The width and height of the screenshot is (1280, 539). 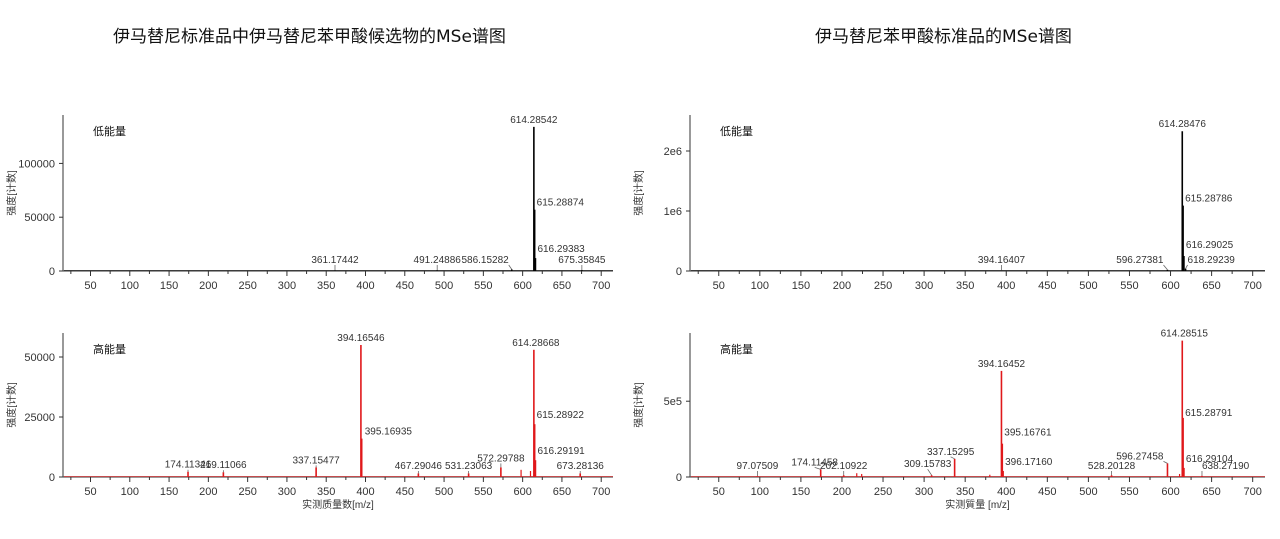 What do you see at coordinates (335, 260) in the screenshot?
I see `peak-label: 361.17442` at bounding box center [335, 260].